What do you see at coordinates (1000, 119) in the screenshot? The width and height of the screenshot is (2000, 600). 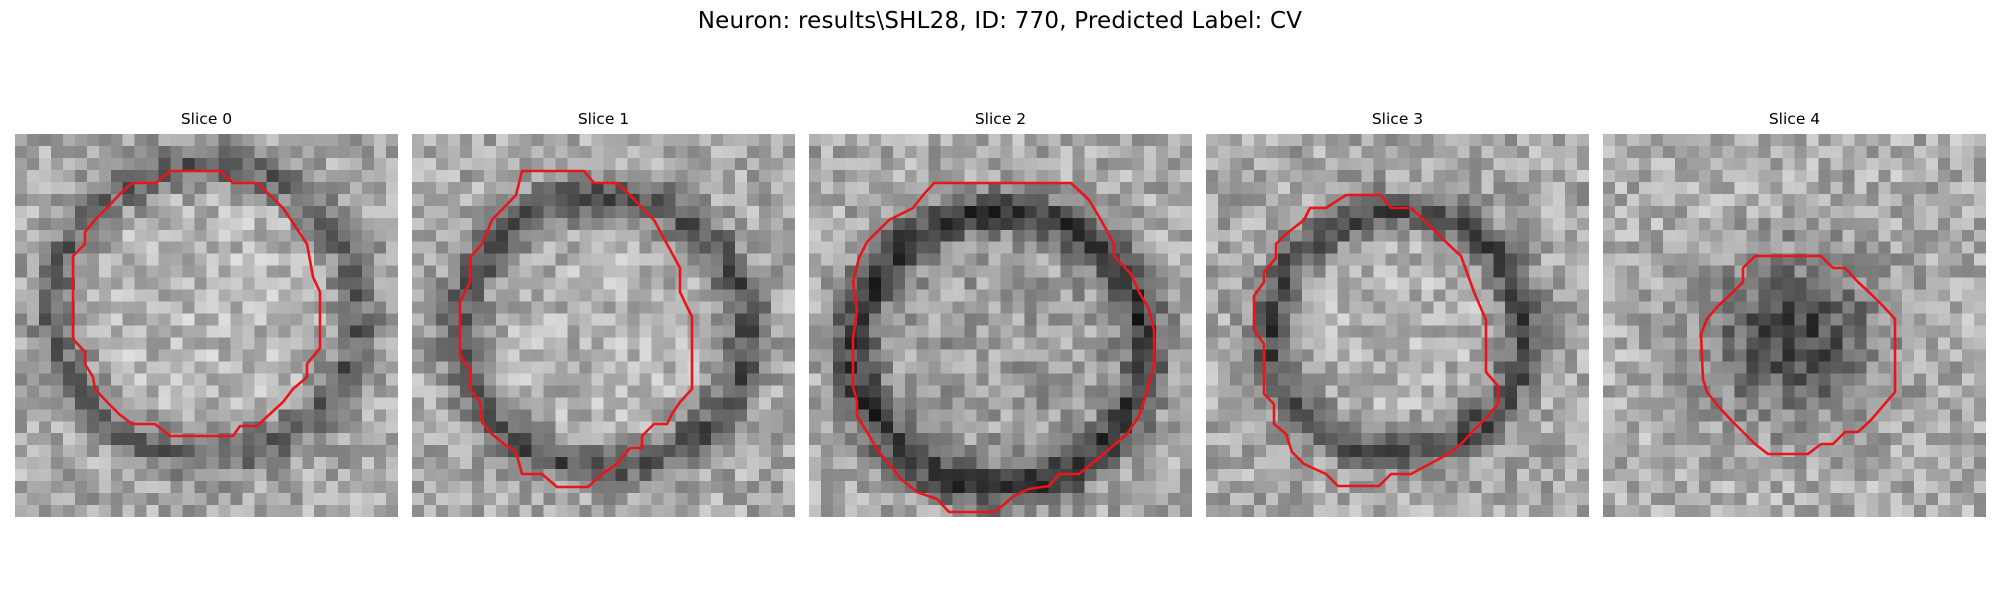 I see `slice-title: Slice 2` at bounding box center [1000, 119].